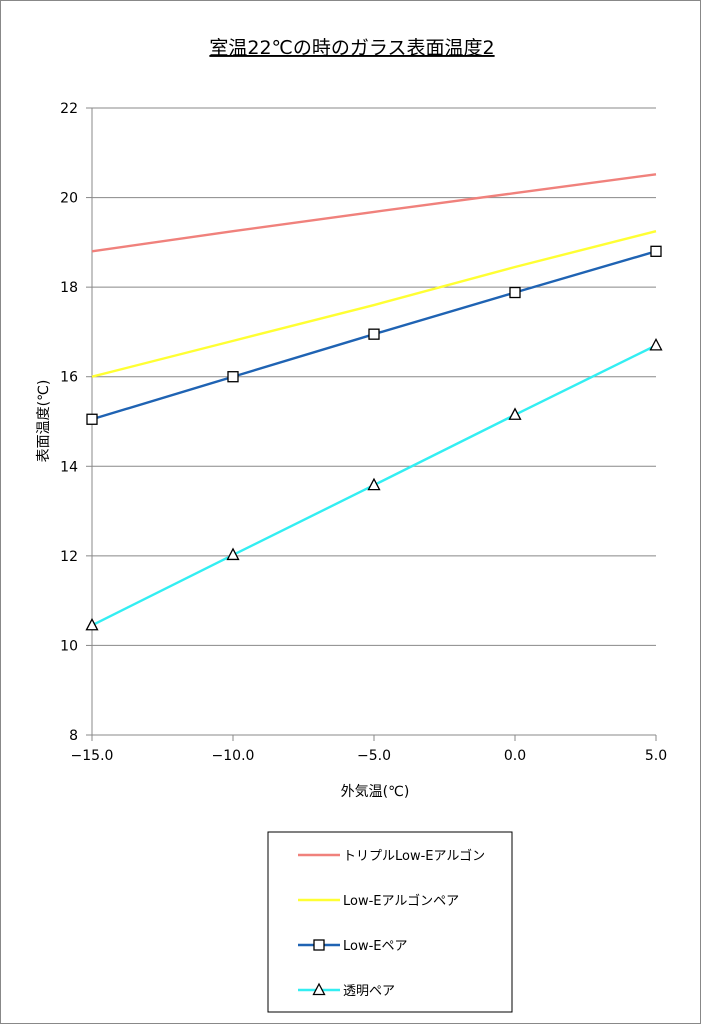  Describe the element at coordinates (414, 856) in the screenshot. I see `legend-label-1: トリプルLow-Eアルゴン` at that location.